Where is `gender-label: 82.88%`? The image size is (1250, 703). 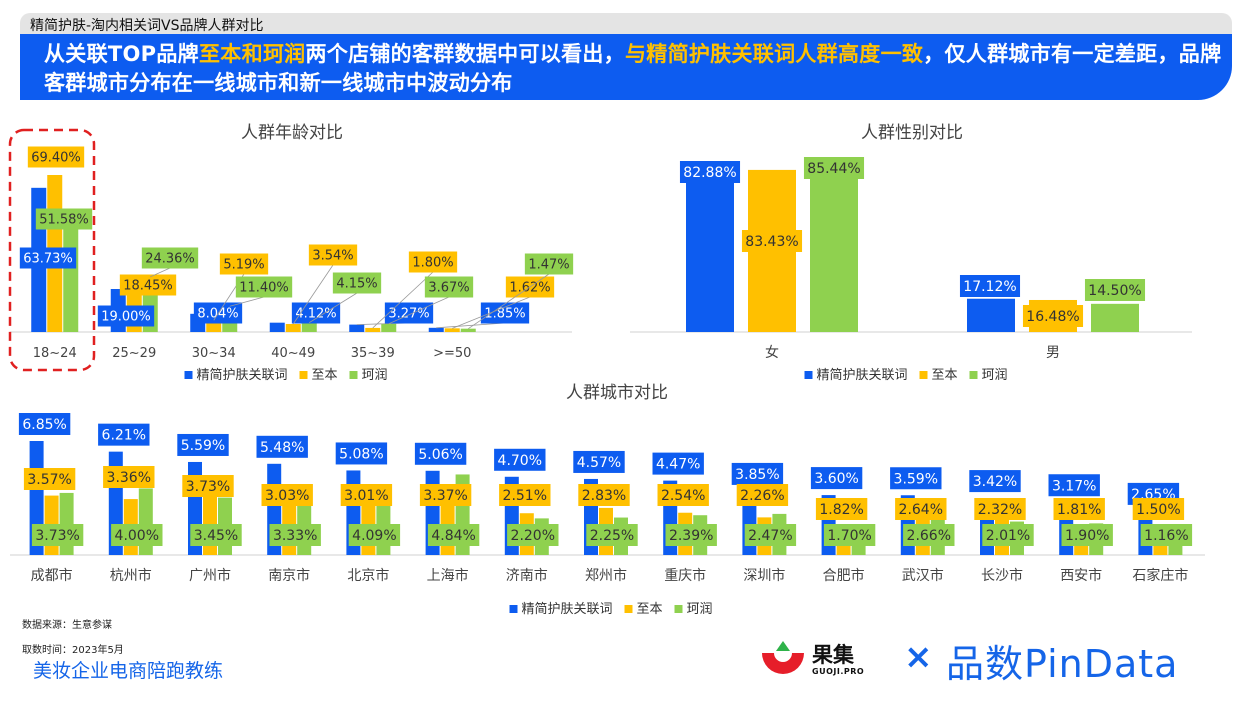
gender-label: 82.88% is located at coordinates (709, 173).